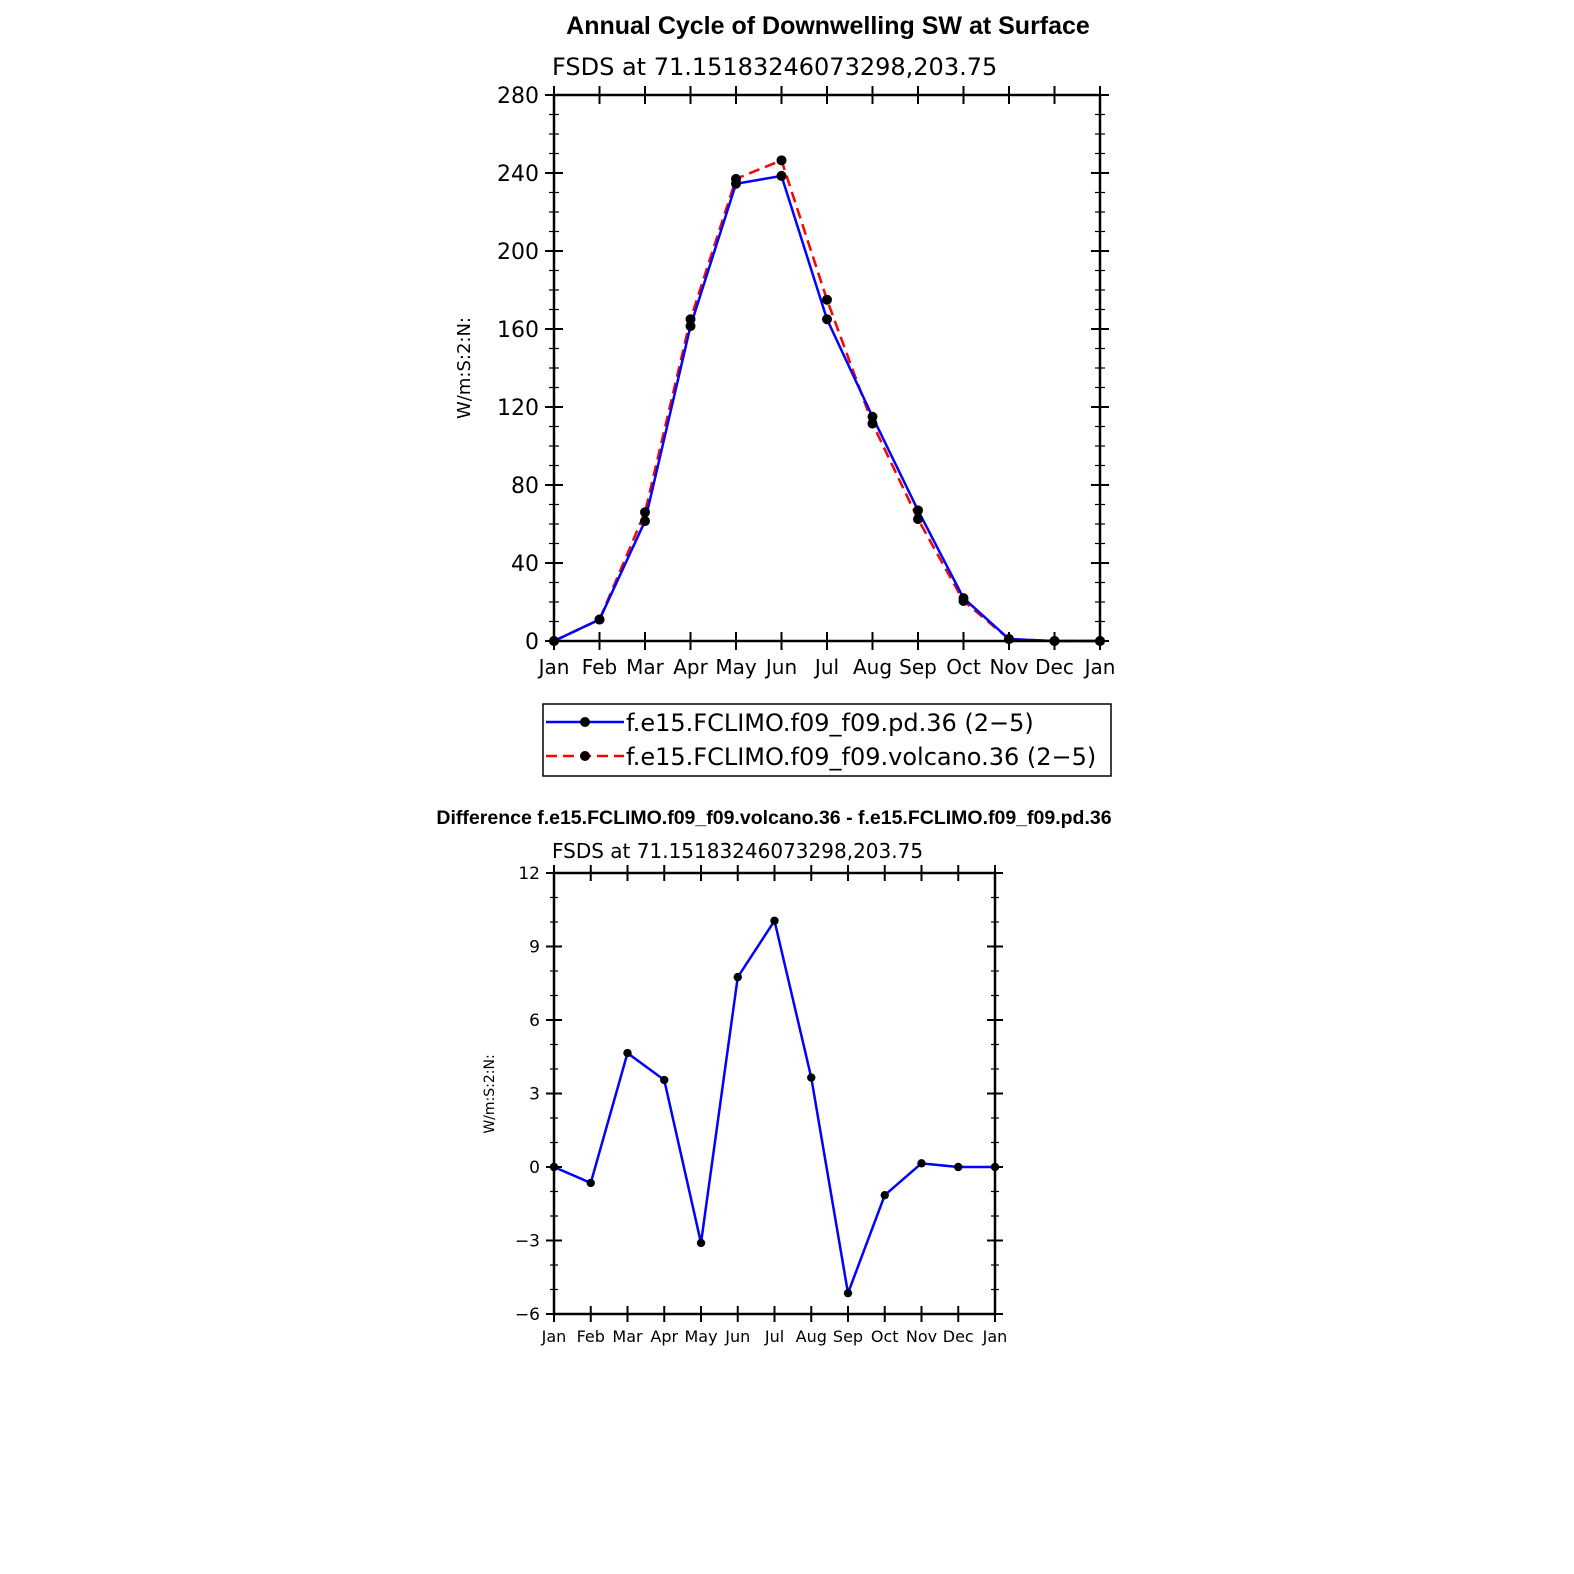 The height and width of the screenshot is (1574, 1574). What do you see at coordinates (534, 1095) in the screenshot?
I see `y-tick-label: 3` at bounding box center [534, 1095].